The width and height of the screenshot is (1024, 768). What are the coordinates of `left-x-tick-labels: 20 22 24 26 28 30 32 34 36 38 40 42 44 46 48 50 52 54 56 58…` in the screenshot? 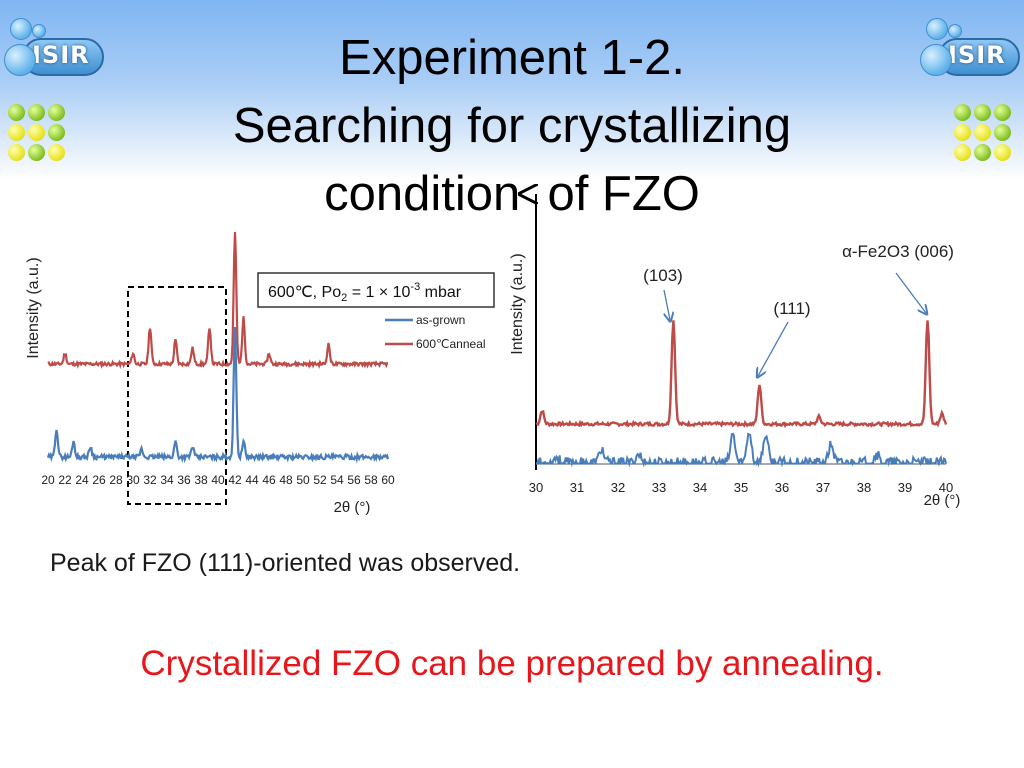 It's located at (218, 480).